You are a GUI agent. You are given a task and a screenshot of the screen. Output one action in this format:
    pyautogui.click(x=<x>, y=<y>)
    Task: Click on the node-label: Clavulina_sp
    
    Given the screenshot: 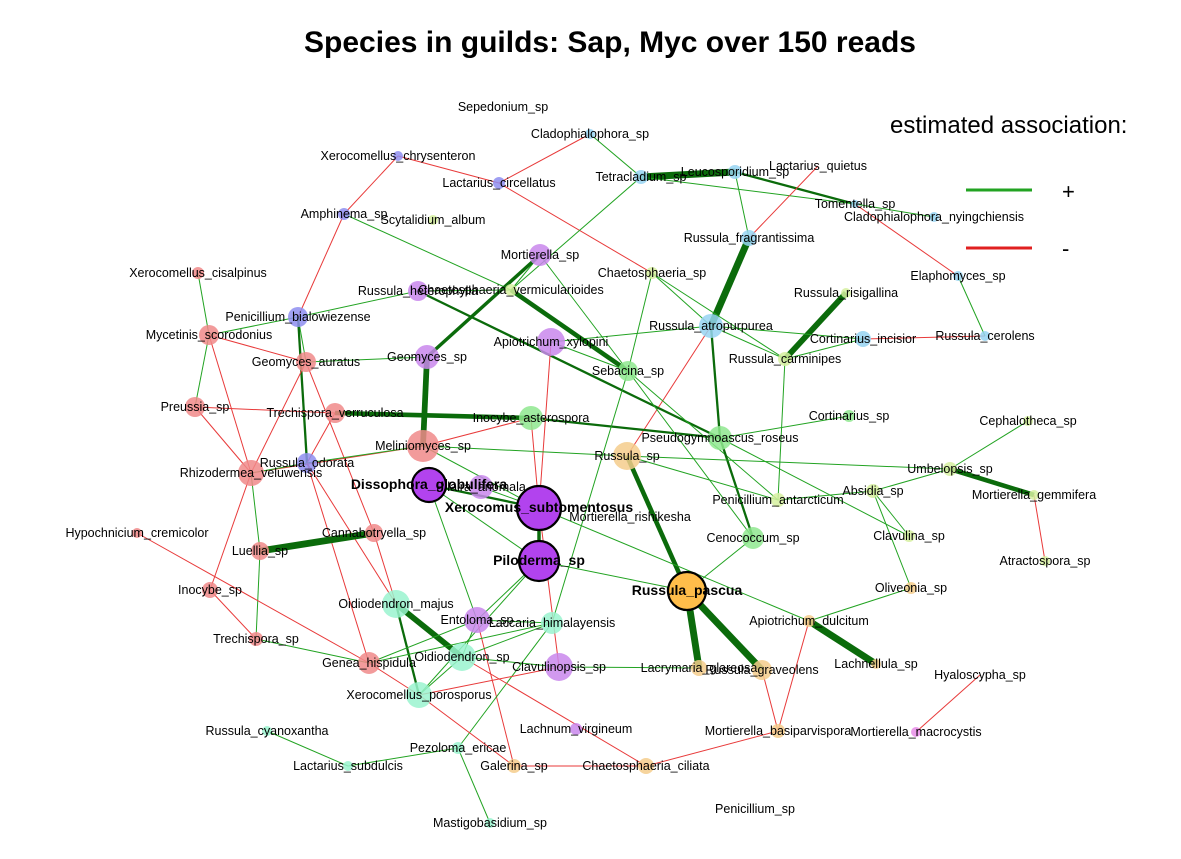 What is the action you would take?
    pyautogui.click(x=909, y=536)
    